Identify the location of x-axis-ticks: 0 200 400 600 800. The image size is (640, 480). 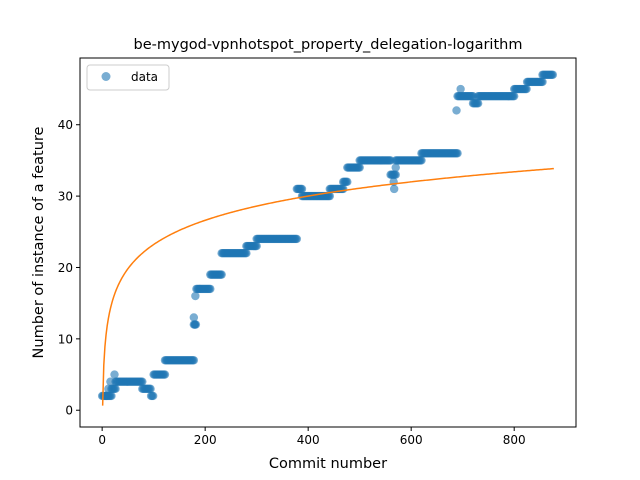
(312, 437).